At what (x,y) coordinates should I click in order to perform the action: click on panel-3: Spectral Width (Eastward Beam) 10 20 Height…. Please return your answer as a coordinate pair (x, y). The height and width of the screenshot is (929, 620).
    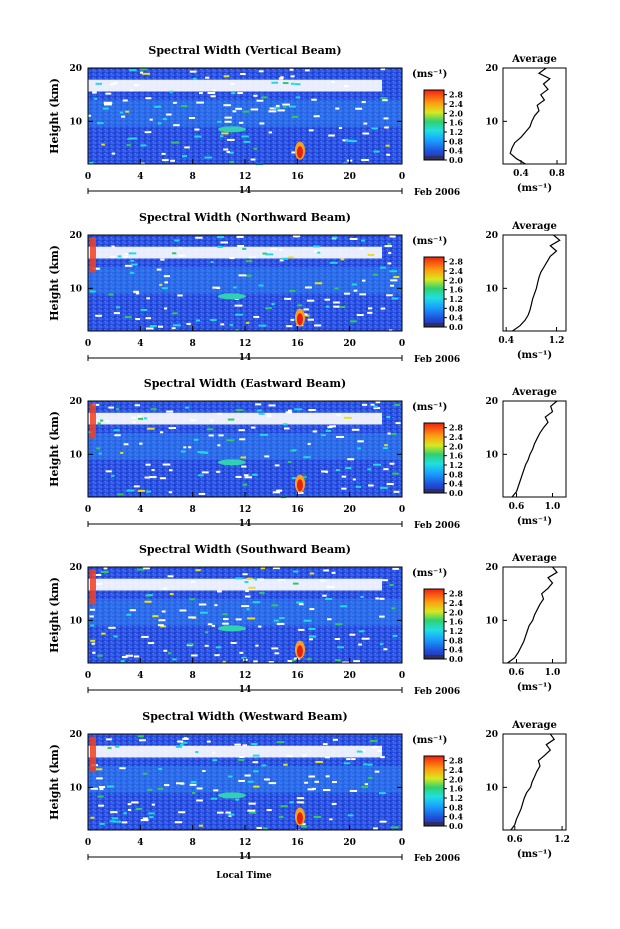
    Looking at the image, I should click on (307, 454).